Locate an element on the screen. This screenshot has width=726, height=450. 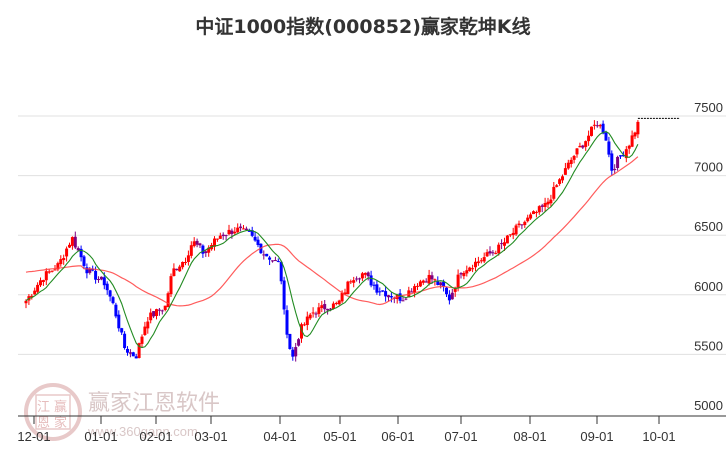
watermark-name: 赢家江恩软件 is located at coordinates (154, 403).